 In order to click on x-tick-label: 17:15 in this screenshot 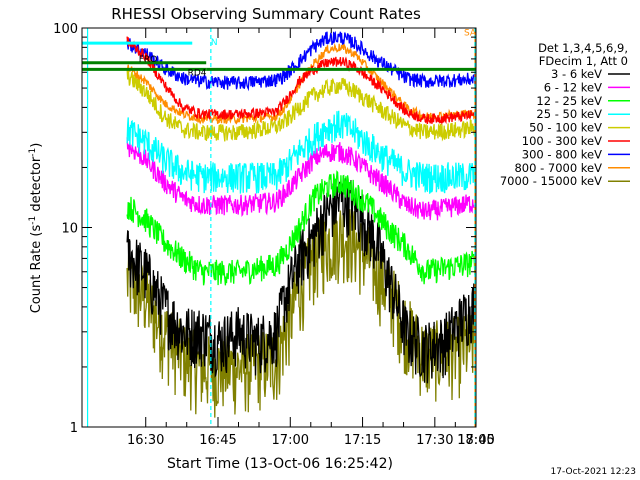, I will do `click(362, 440)`.